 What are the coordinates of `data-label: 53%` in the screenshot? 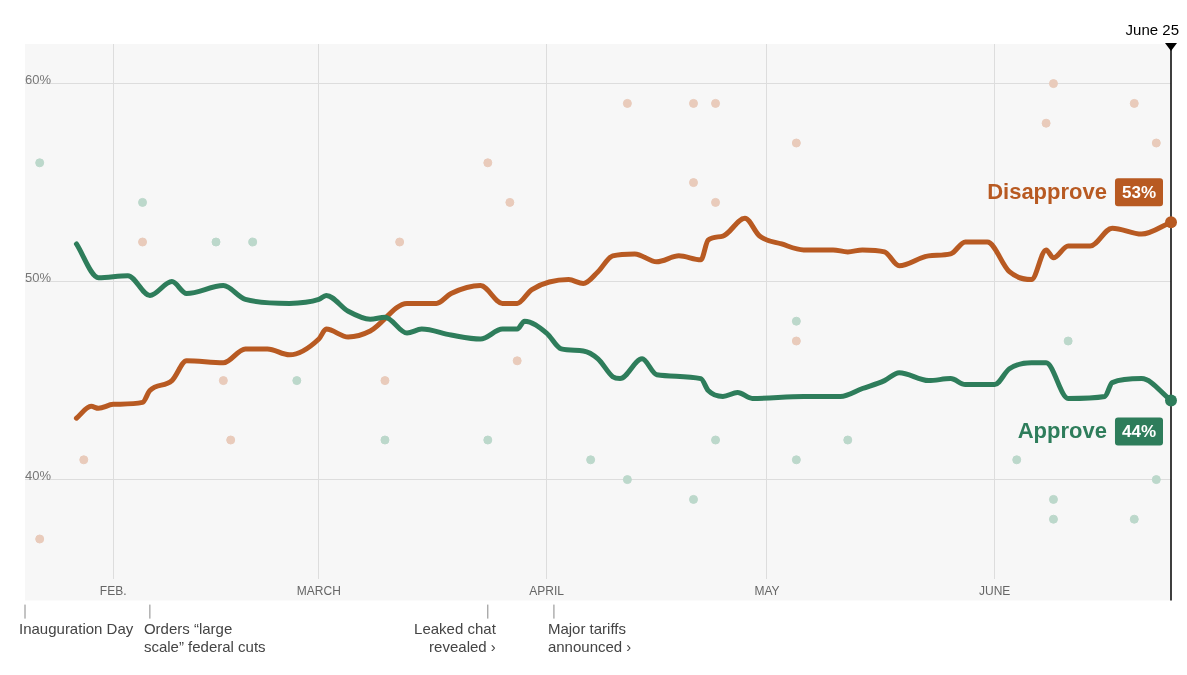 It's located at (1138, 192).